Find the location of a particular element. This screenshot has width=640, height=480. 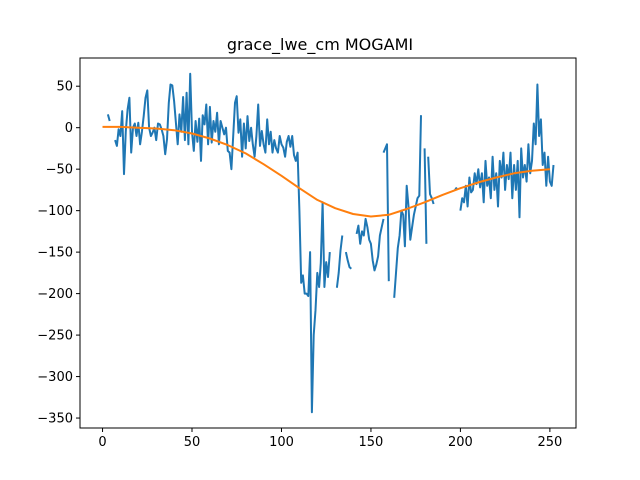

y-axis: 50 0 −50 −100 −150 −200 −250 −300 −350 is located at coordinates (58, 253).